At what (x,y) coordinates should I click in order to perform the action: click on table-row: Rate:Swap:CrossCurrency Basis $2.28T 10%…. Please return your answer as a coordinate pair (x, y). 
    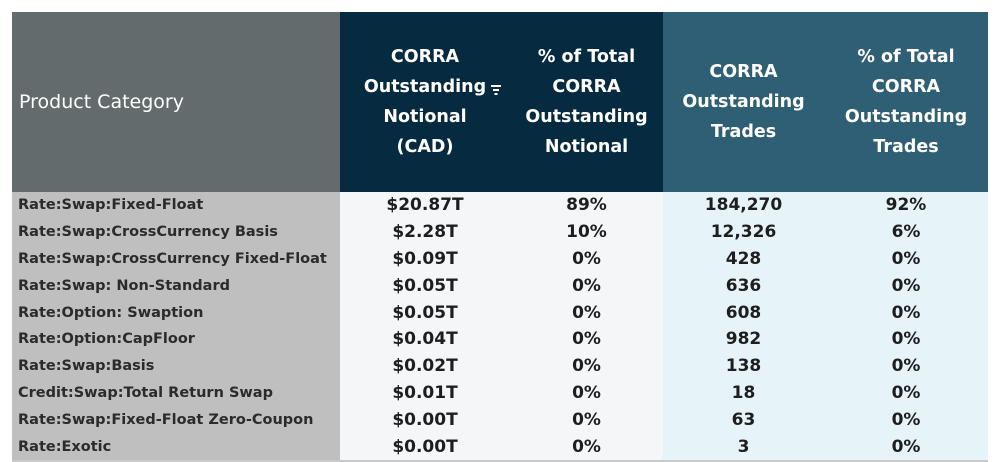
    Looking at the image, I should click on (500, 232).